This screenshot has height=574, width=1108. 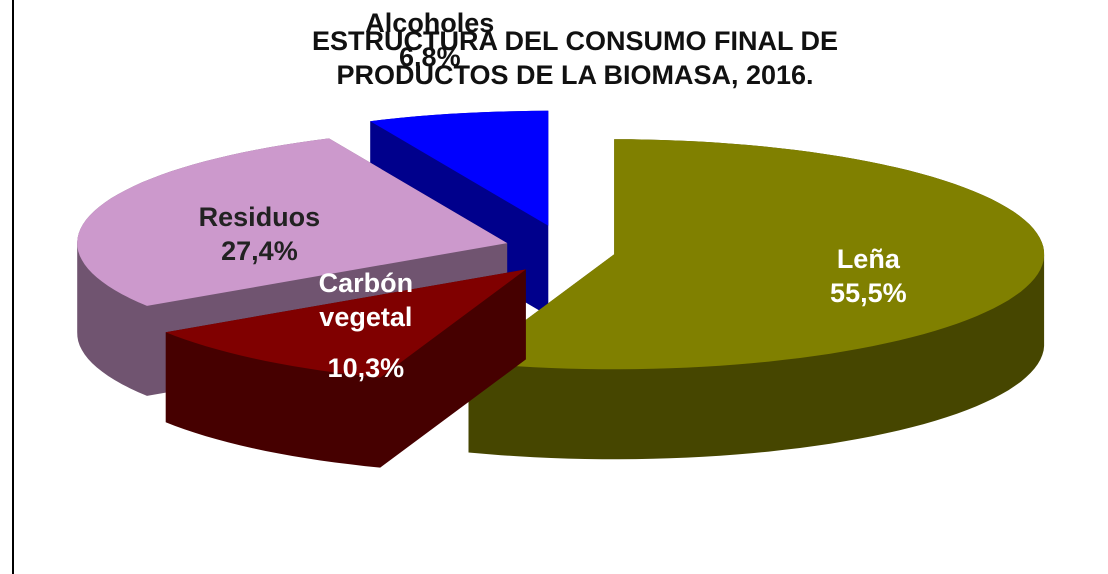 What do you see at coordinates (366, 299) in the screenshot?
I see `slice-category: Carbón vegetal` at bounding box center [366, 299].